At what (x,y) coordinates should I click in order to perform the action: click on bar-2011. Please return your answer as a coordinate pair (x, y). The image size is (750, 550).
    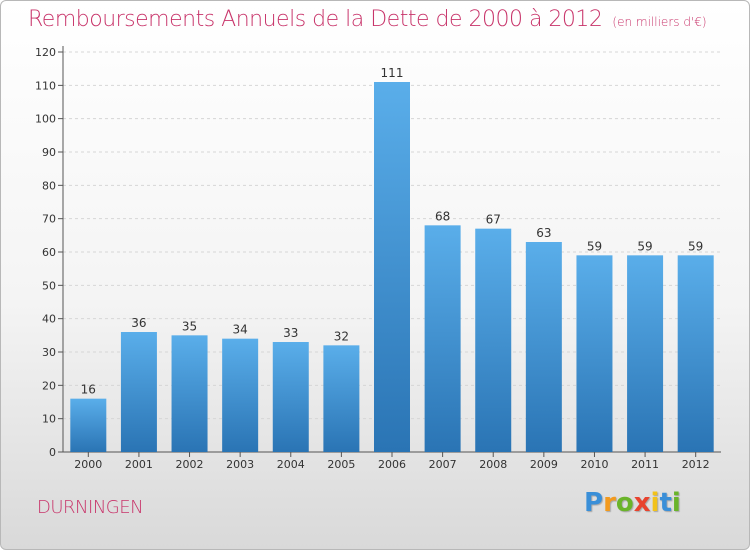
    Looking at the image, I should click on (645, 353).